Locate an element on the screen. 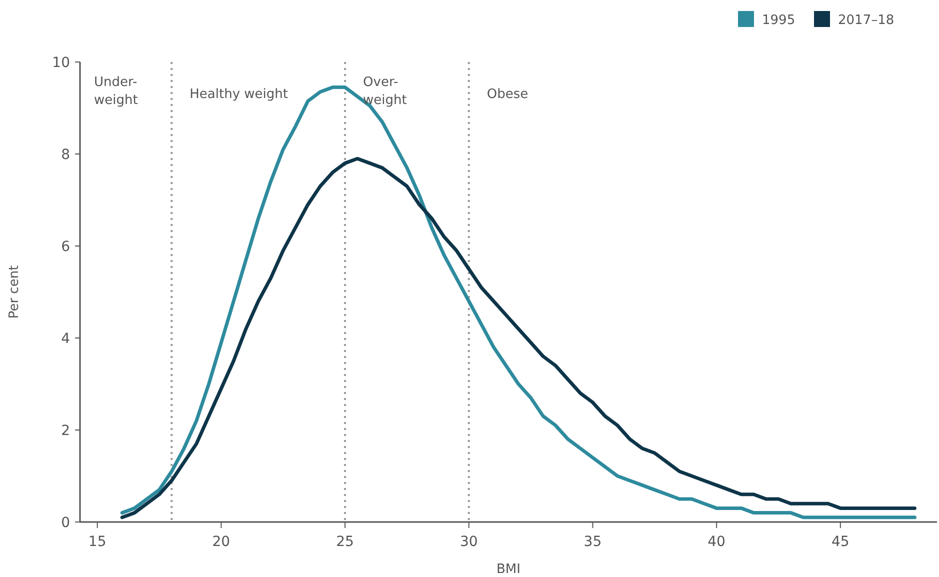 This screenshot has width=939, height=577. y-tick-label: 0 is located at coordinates (65, 522).